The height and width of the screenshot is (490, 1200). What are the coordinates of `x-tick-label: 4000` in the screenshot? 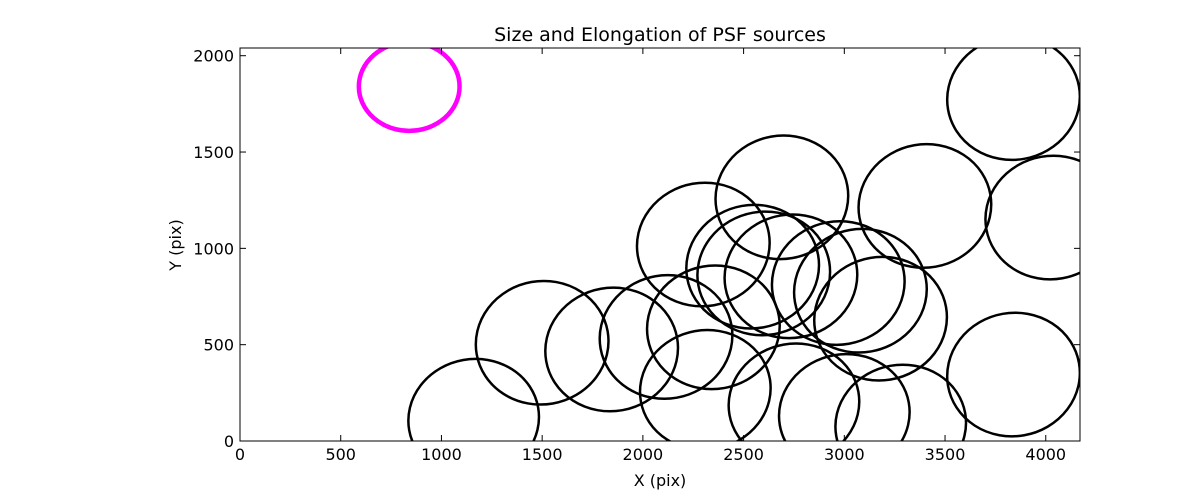 It's located at (1045, 454).